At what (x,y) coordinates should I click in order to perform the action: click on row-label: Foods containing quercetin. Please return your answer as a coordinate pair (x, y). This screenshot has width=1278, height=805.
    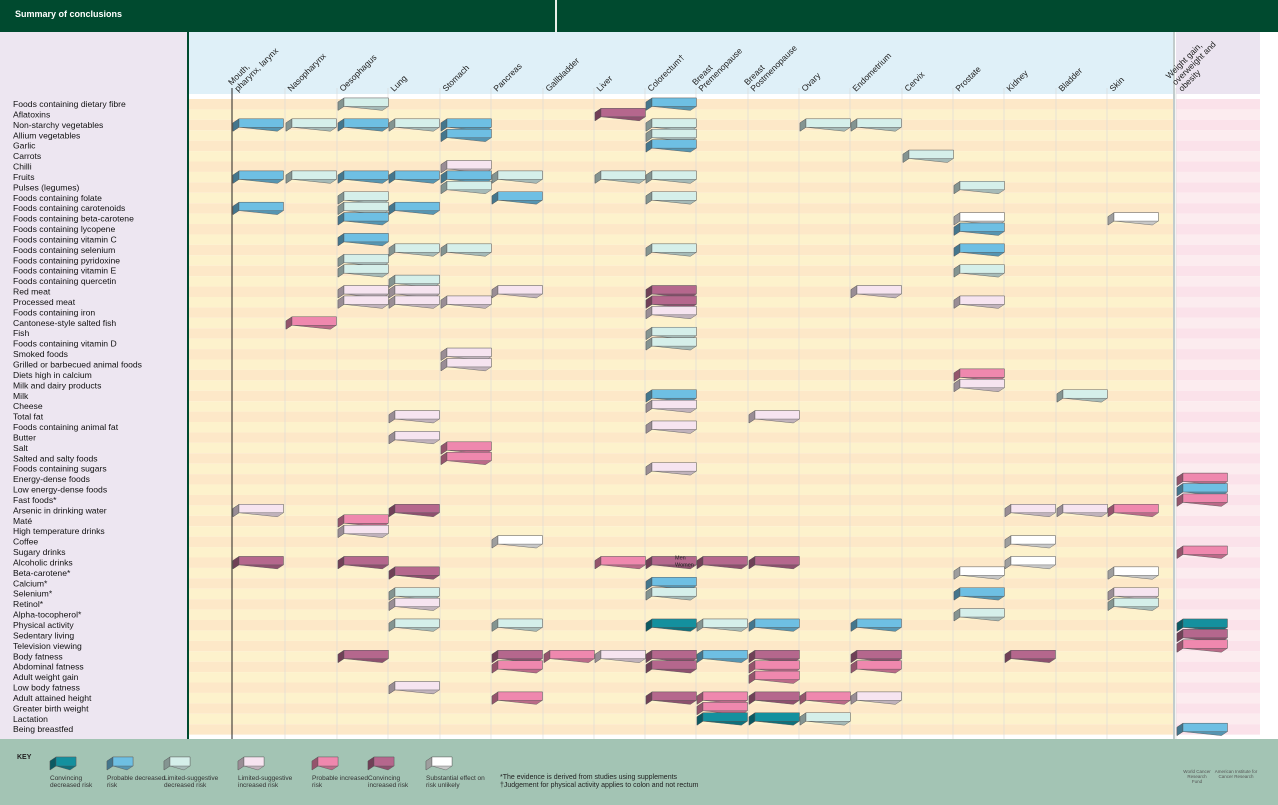
    Looking at the image, I should click on (64, 281).